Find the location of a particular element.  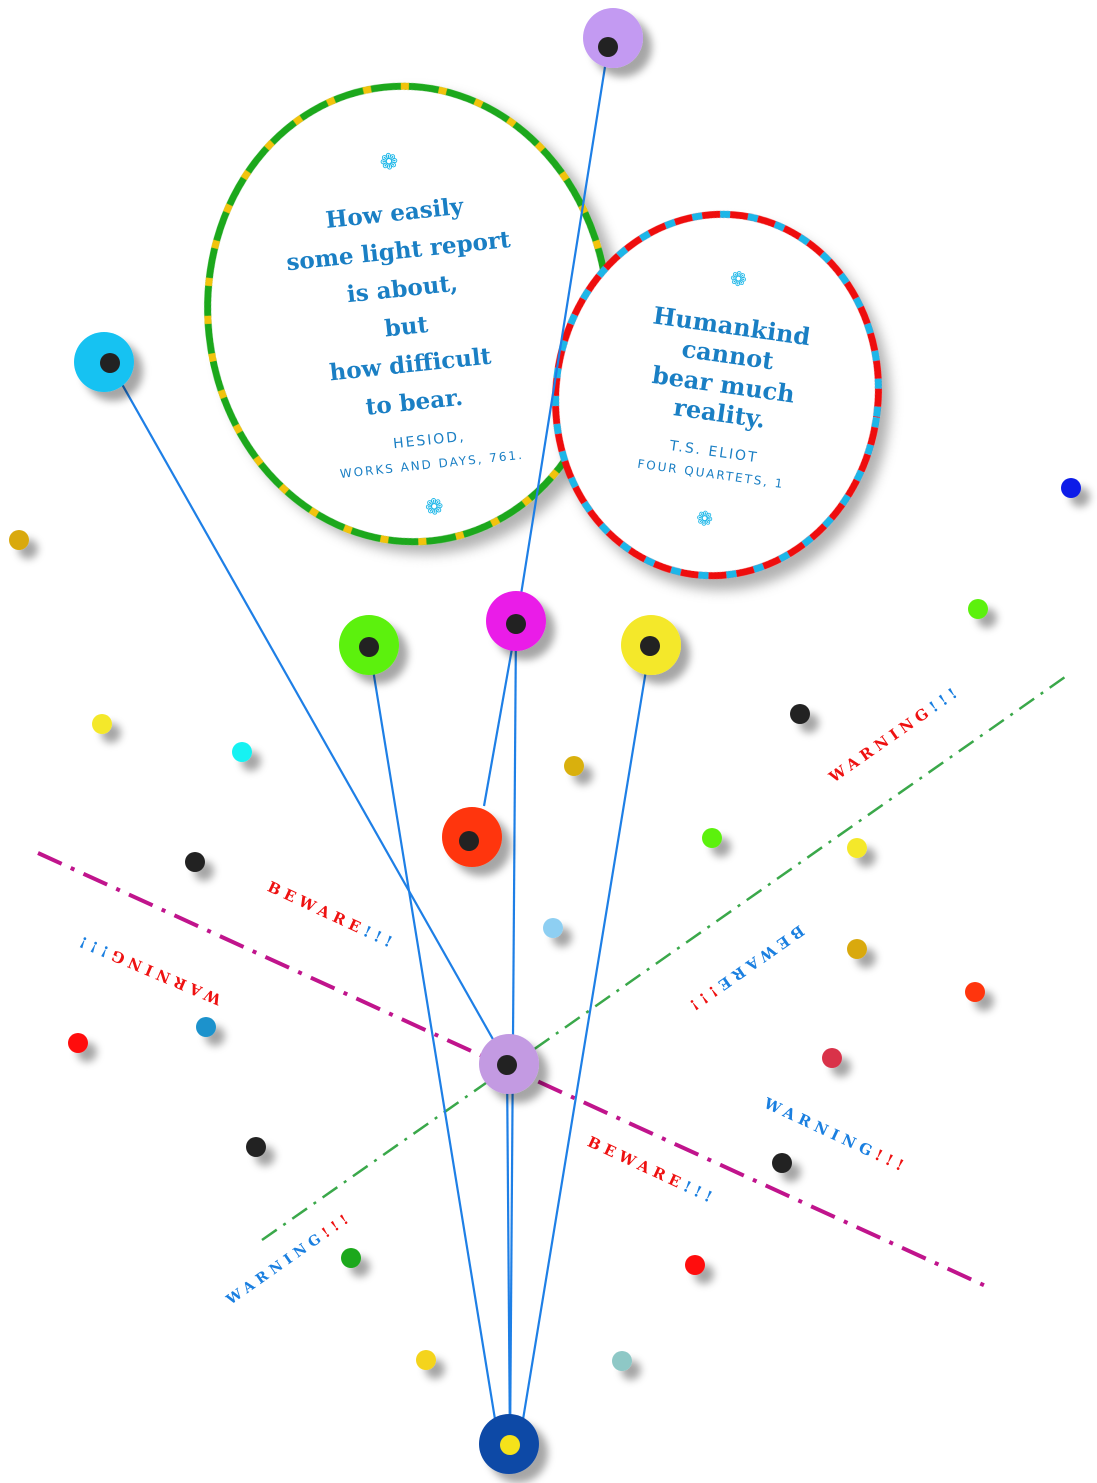

quote-line: but is located at coordinates (406, 326).